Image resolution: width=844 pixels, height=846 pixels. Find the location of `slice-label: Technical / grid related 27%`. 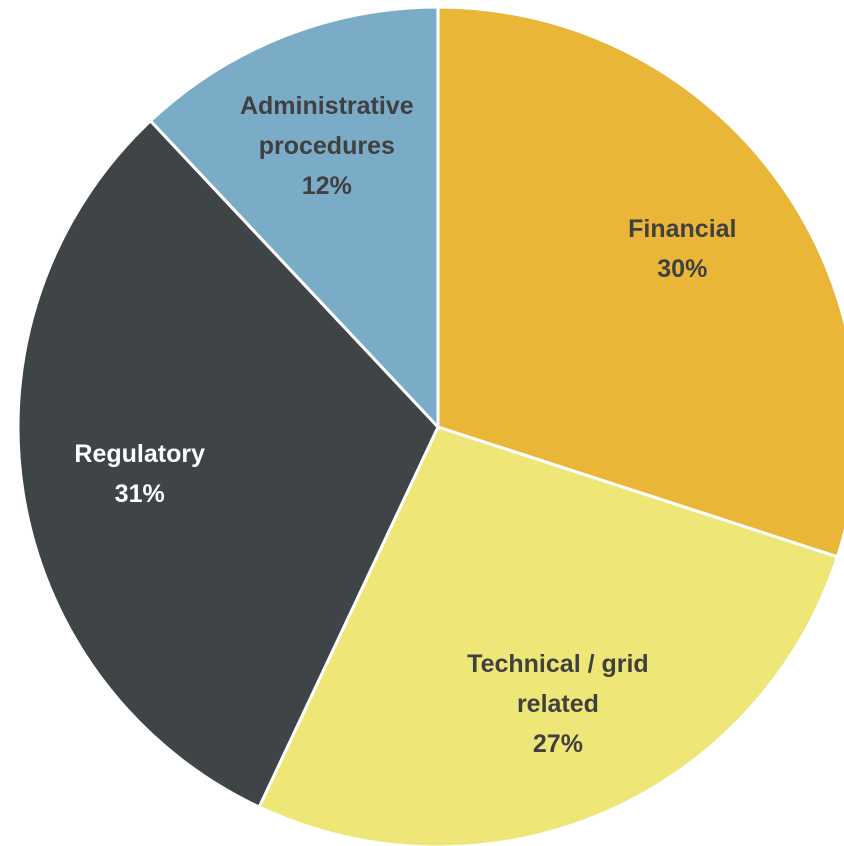

slice-label: Technical / grid related 27% is located at coordinates (558, 704).